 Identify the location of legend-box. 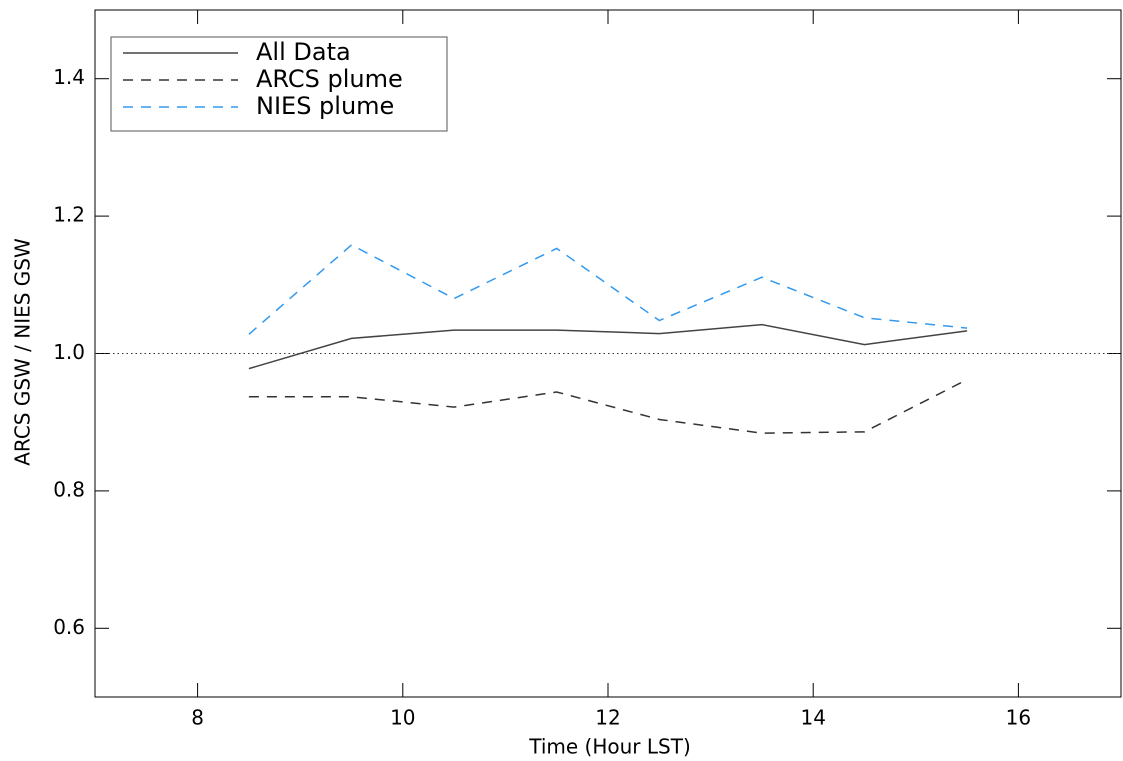
(279, 84).